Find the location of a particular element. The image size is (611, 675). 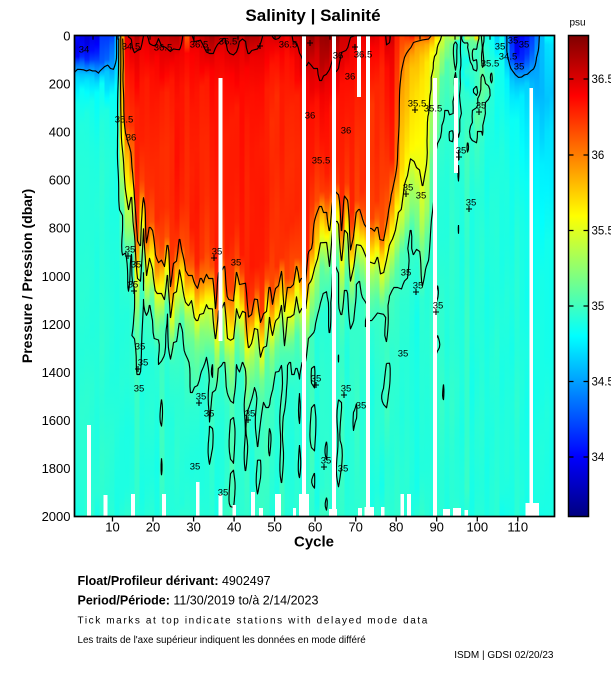

svg-text: 1600 is located at coordinates (56, 420).